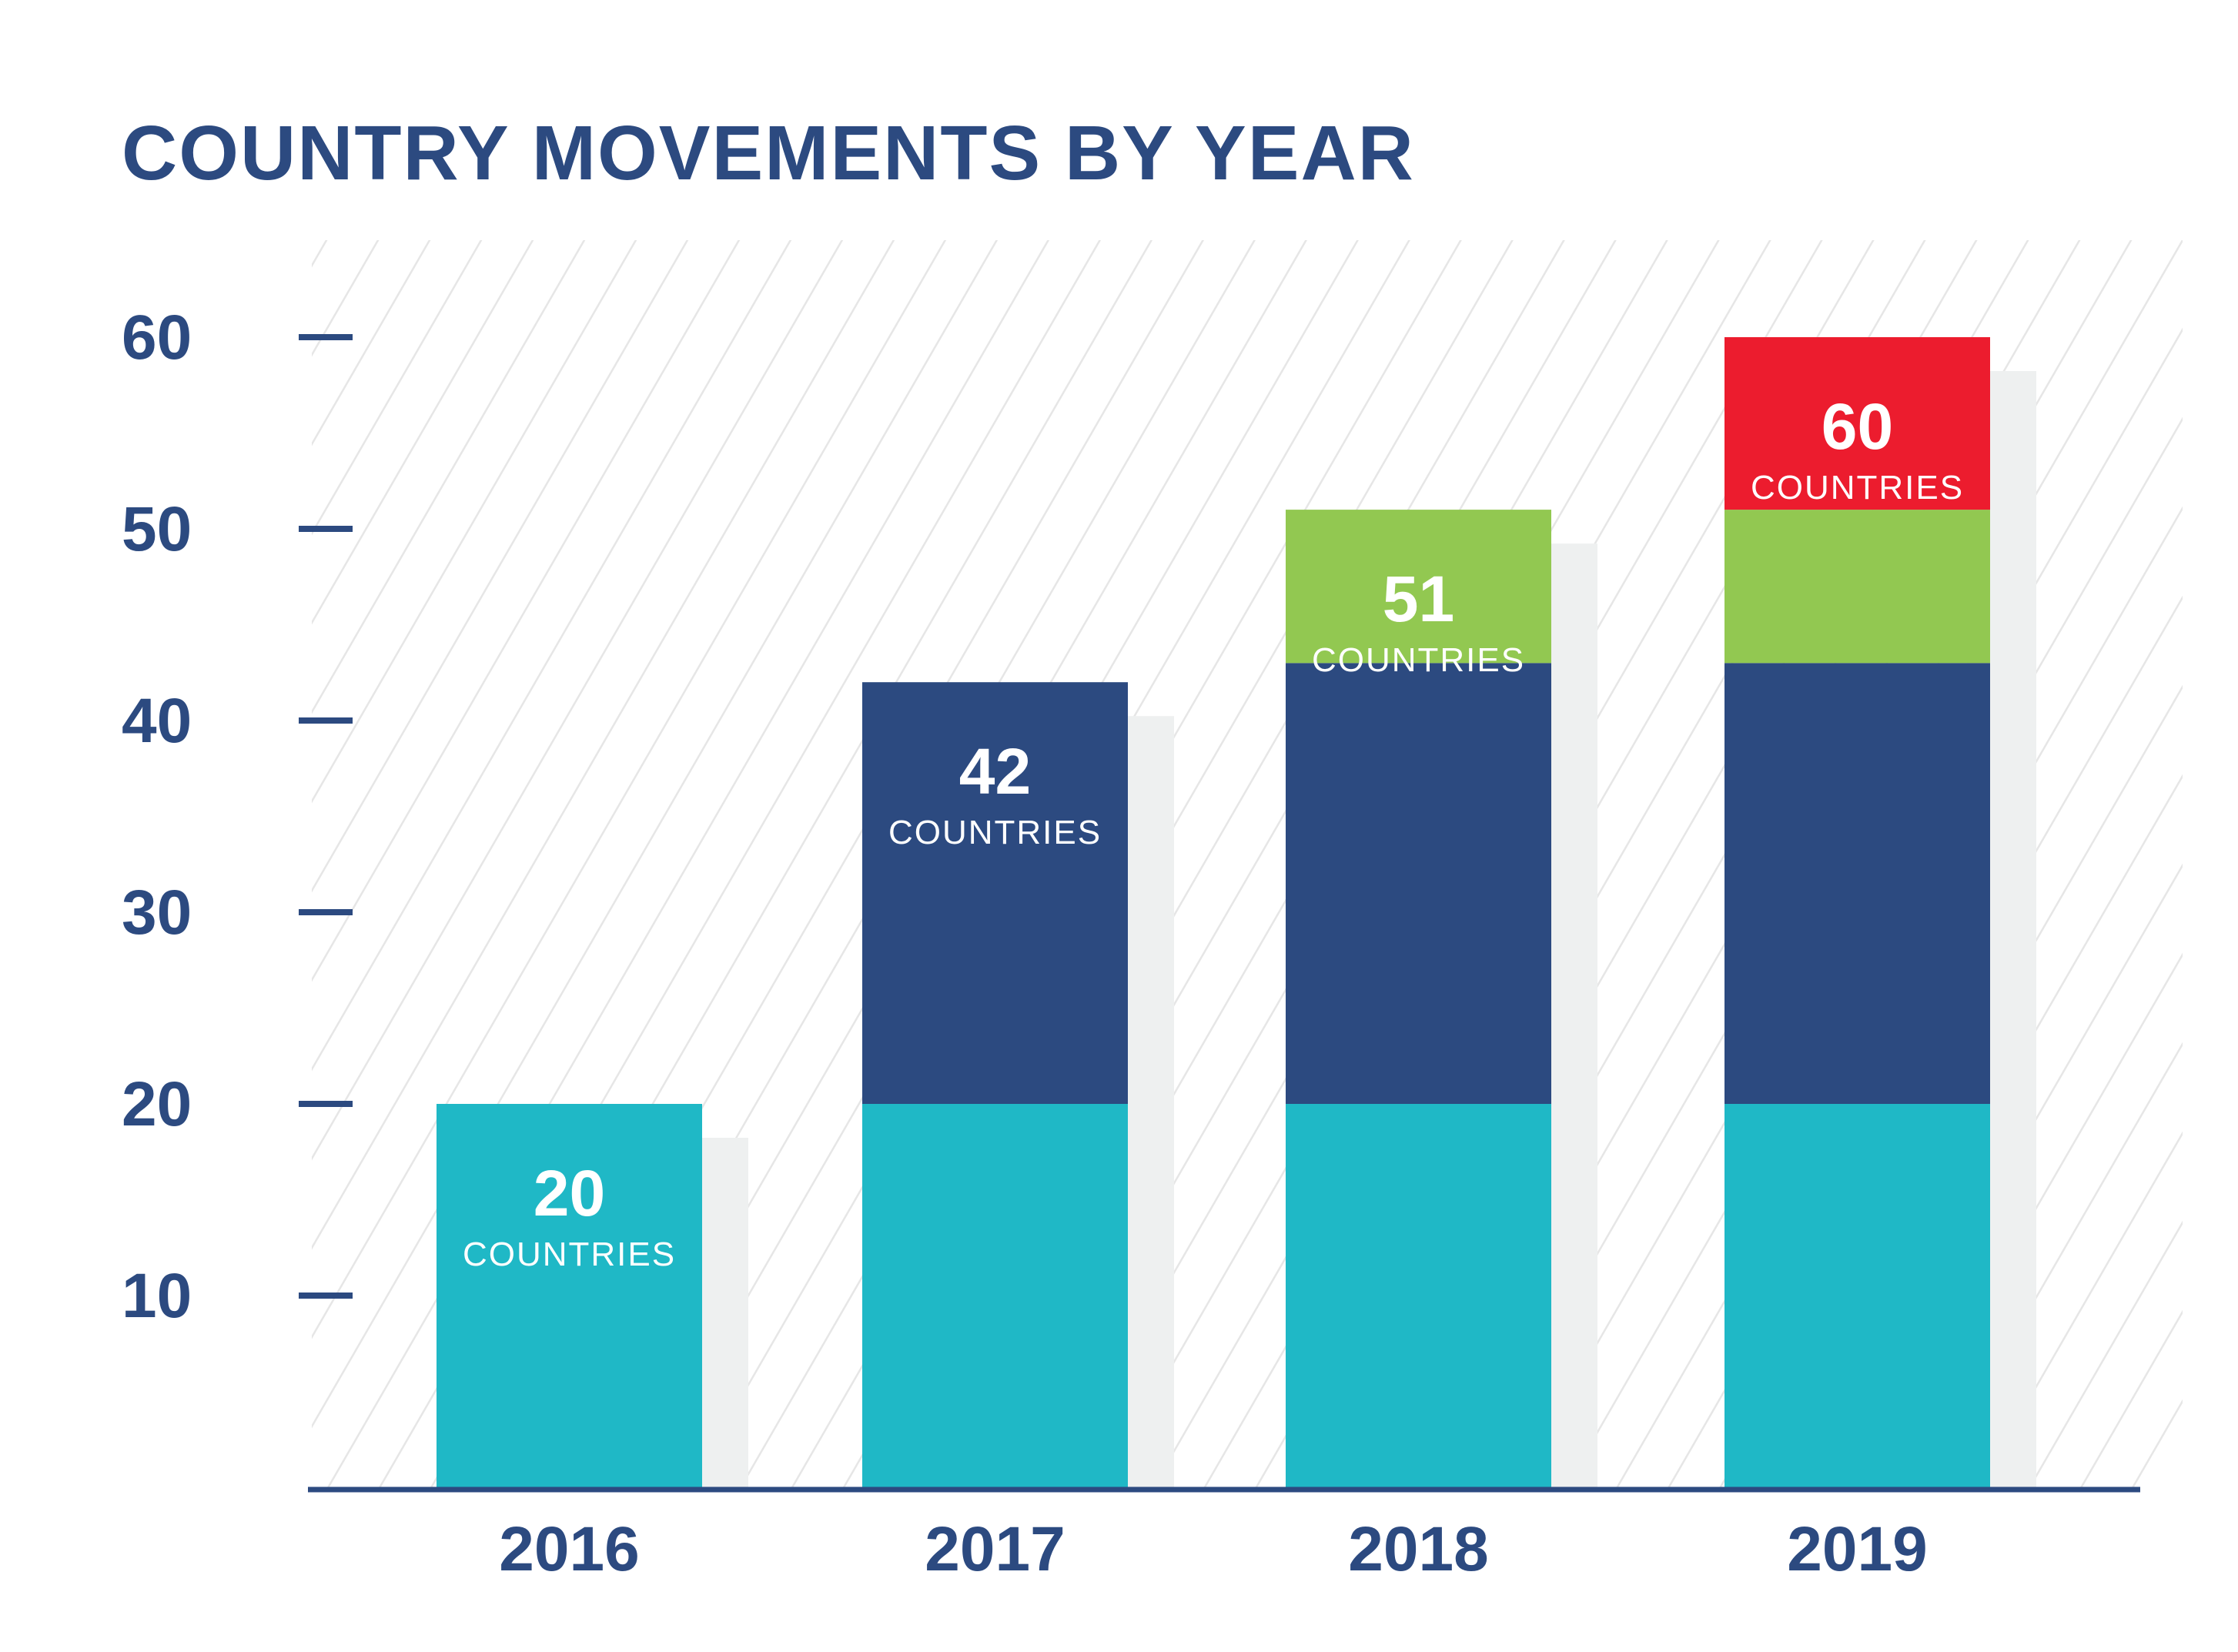  Describe the element at coordinates (157, 338) in the screenshot. I see `y-tick-label: 60` at that location.